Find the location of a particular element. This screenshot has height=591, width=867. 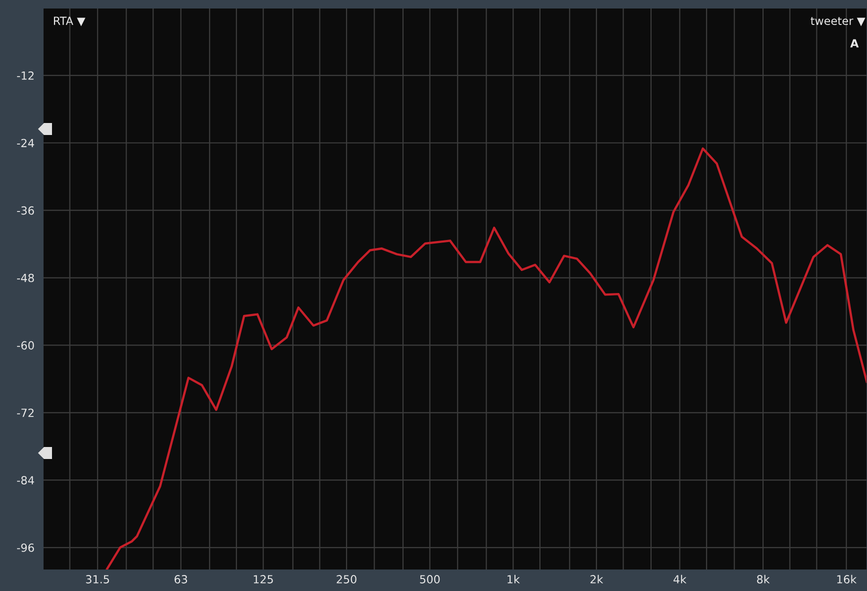

x-tick-label: 1k is located at coordinates (514, 579).